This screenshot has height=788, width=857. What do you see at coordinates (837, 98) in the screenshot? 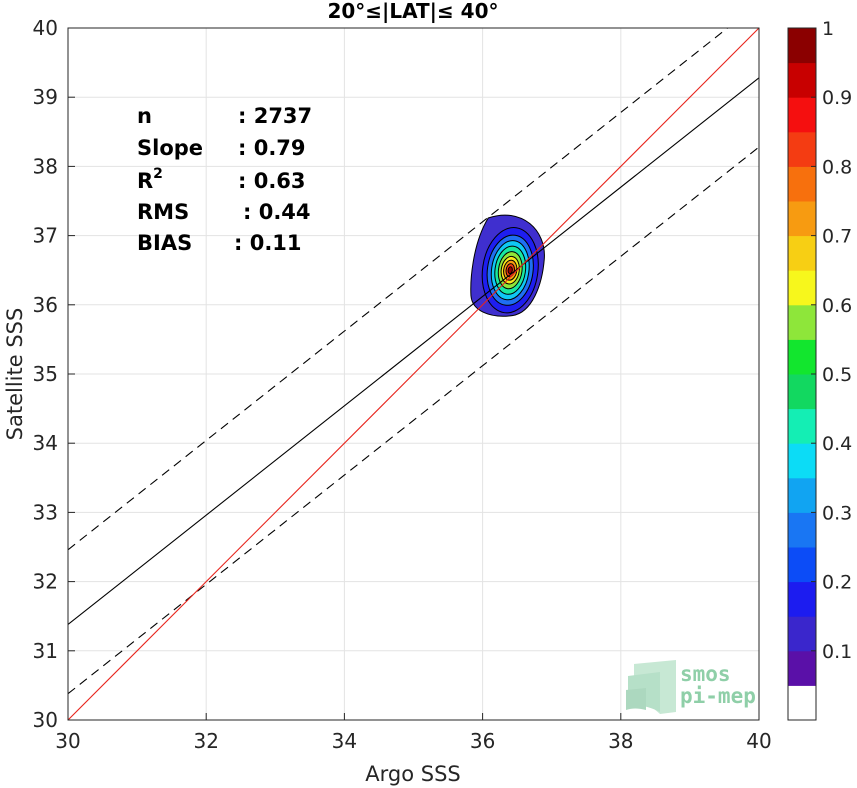
I see `colorbar-tick-label: 0.9` at bounding box center [837, 98].